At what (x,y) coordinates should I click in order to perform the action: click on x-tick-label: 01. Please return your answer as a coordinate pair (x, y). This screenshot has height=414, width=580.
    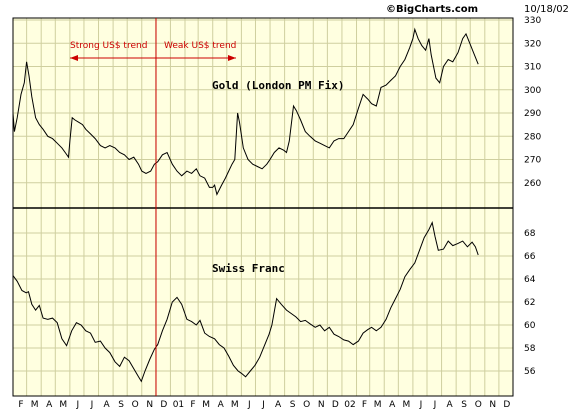
    Looking at the image, I should click on (178, 405).